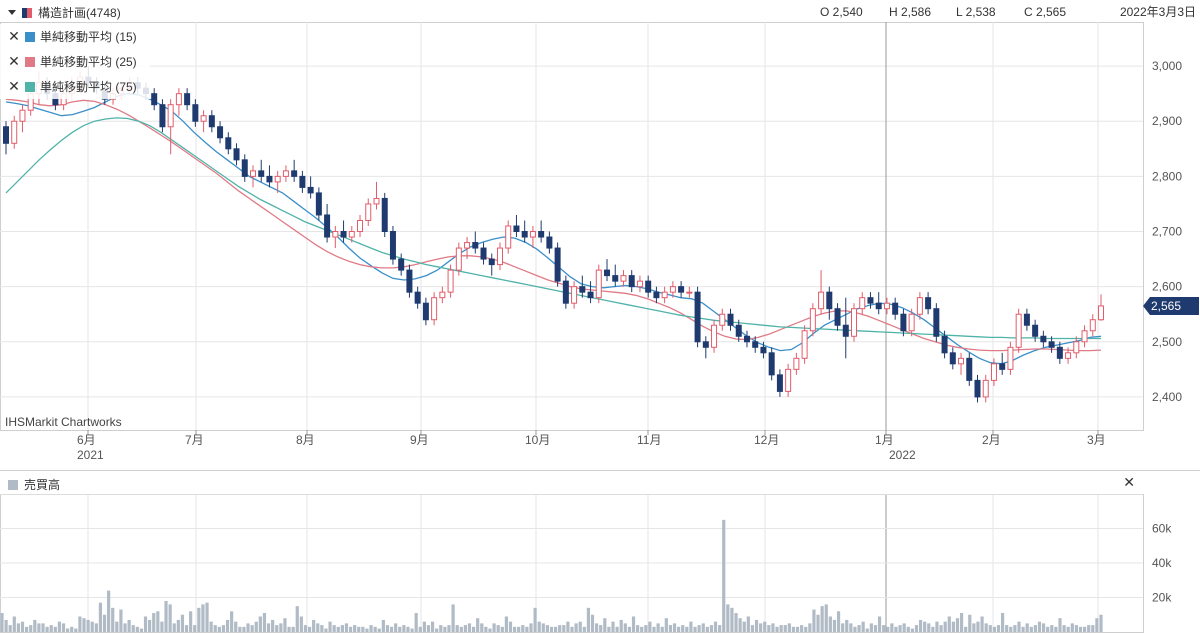  Describe the element at coordinates (884, 440) in the screenshot. I see `x-tick-label: 1月` at that location.